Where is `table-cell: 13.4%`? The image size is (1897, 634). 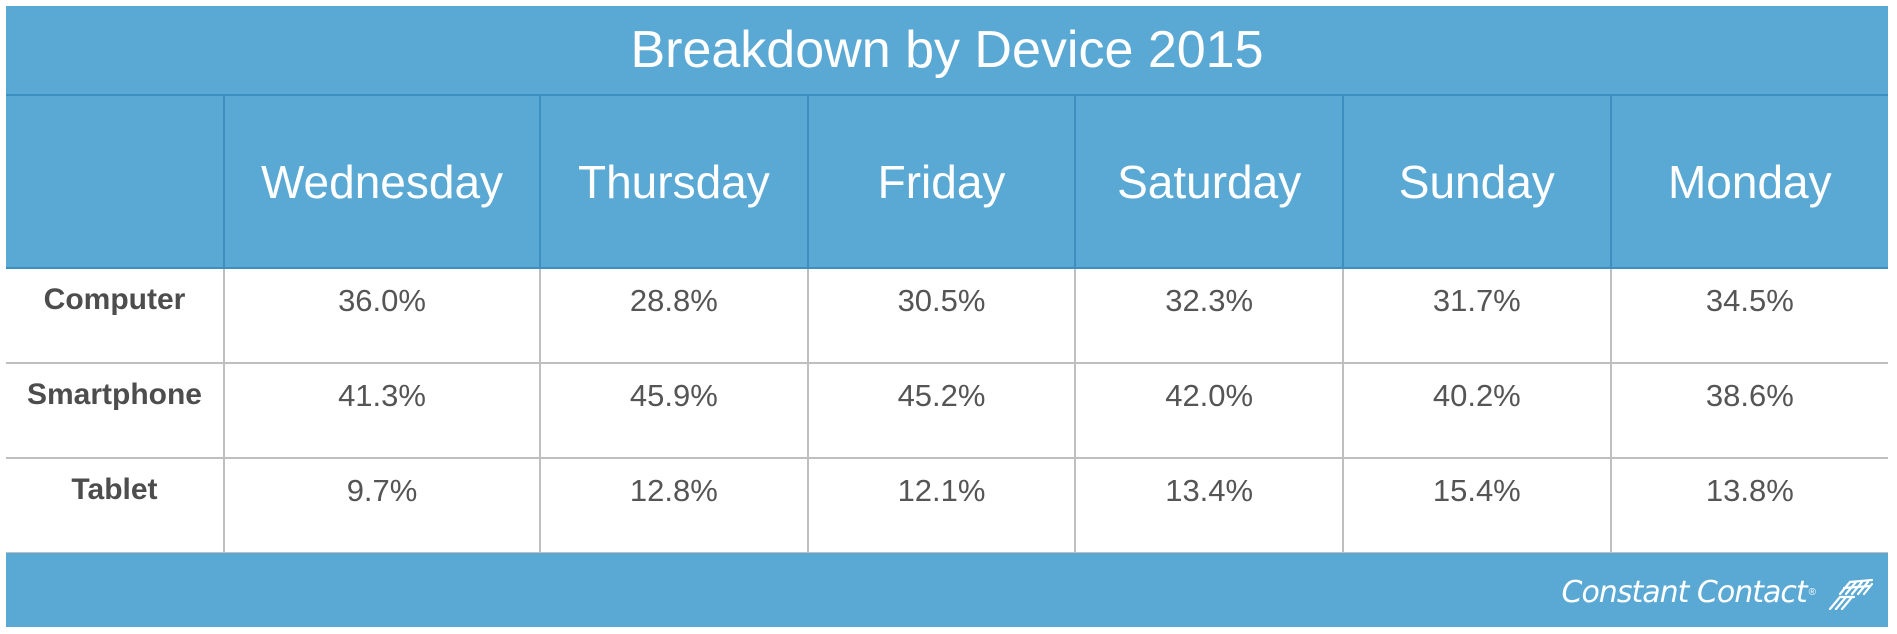 table-cell: 13.4% is located at coordinates (1209, 506).